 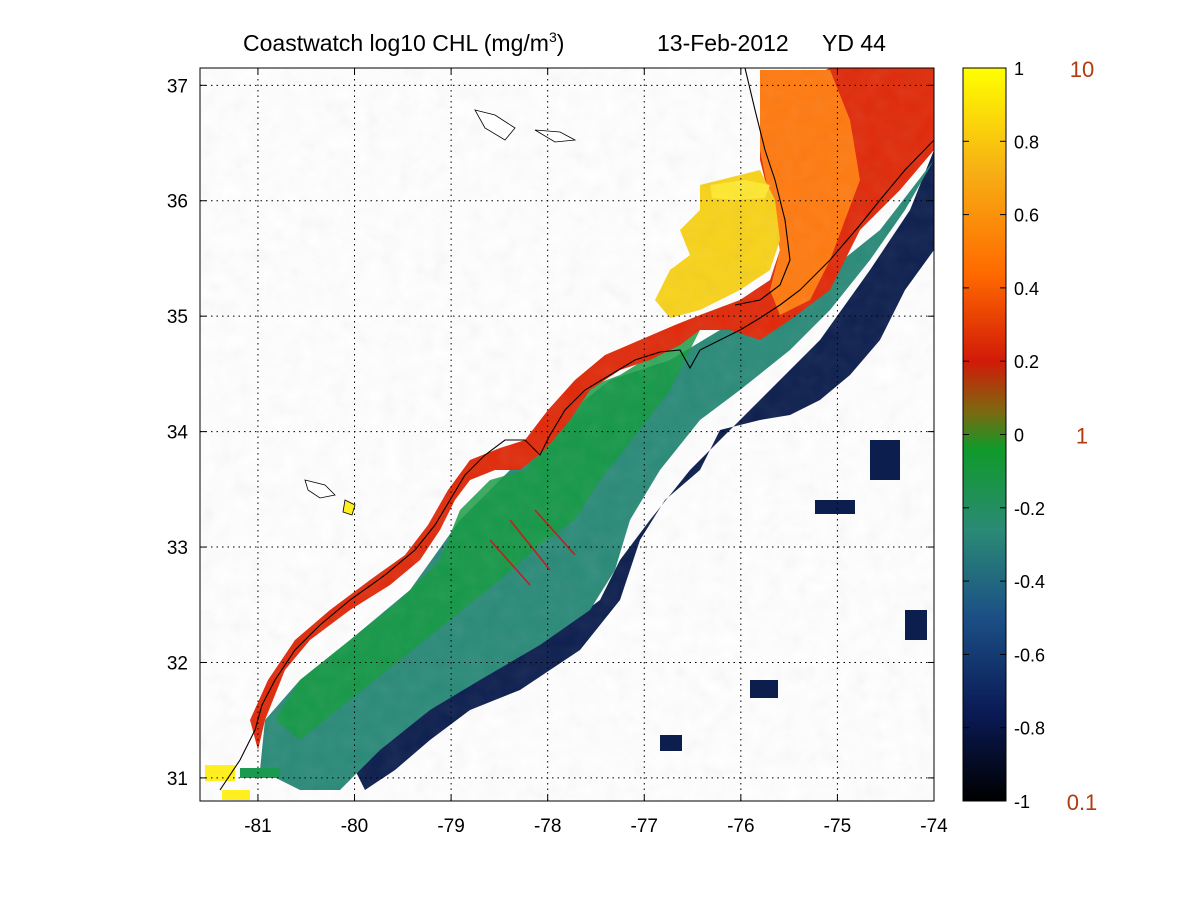 I want to click on colorbar-linear-label: 0.1, so click(x=1082, y=802).